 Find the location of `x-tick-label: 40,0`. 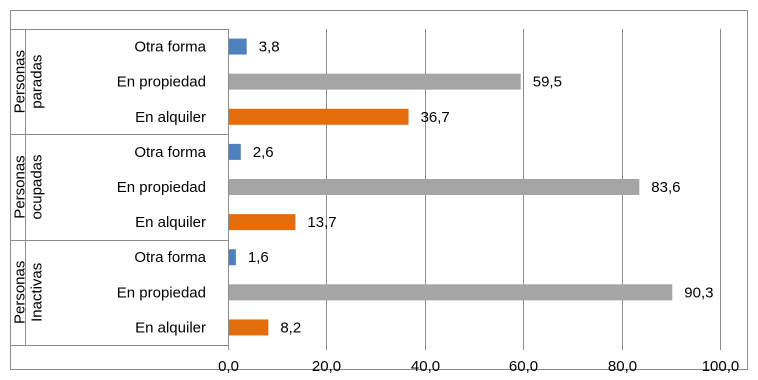

x-tick-label: 40,0 is located at coordinates (425, 366).